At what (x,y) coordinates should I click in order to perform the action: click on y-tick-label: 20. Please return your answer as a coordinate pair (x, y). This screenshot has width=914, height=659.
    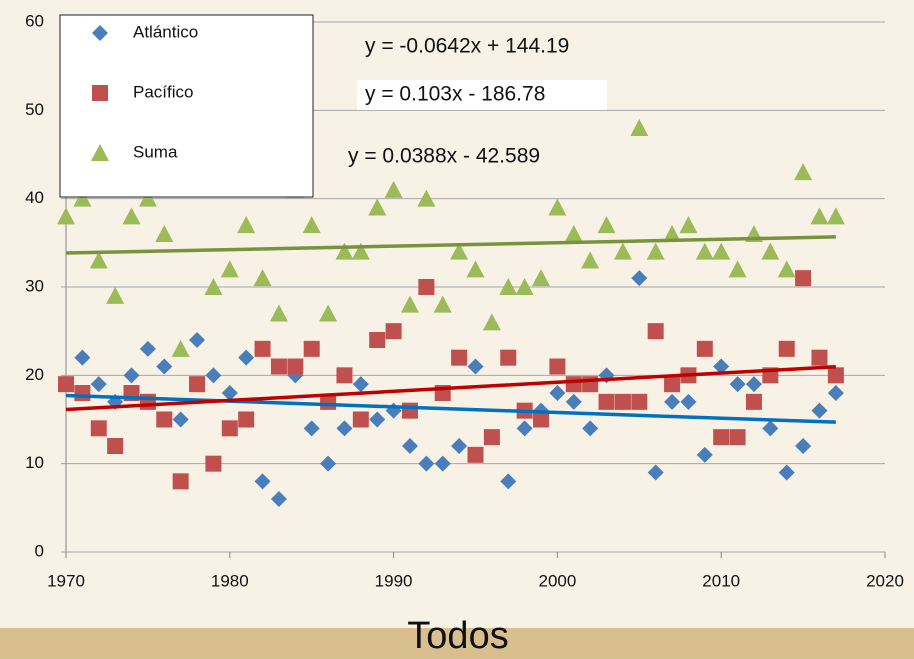
    Looking at the image, I should click on (34, 374).